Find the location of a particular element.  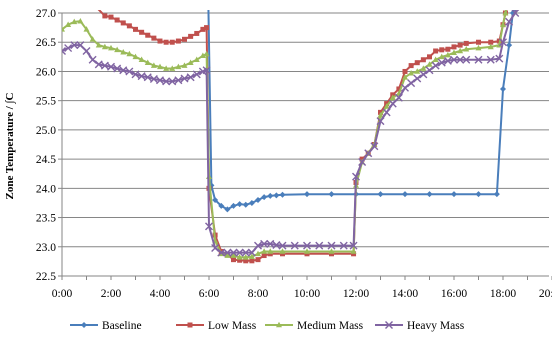

x-tick-label: 12:00 is located at coordinates (356, 294).